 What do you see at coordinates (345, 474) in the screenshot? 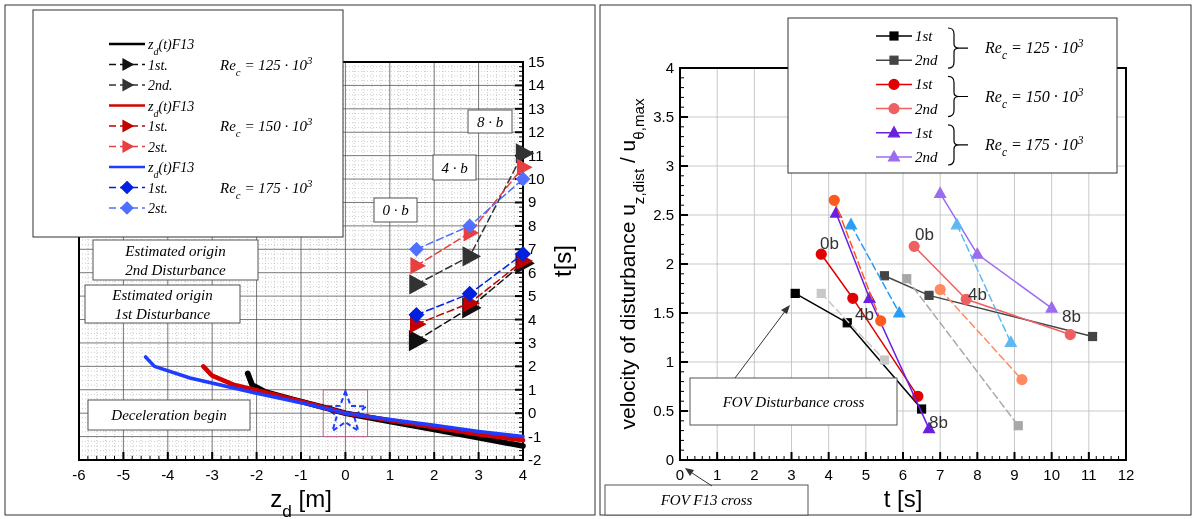
I see `x-tick-label: 0` at bounding box center [345, 474].